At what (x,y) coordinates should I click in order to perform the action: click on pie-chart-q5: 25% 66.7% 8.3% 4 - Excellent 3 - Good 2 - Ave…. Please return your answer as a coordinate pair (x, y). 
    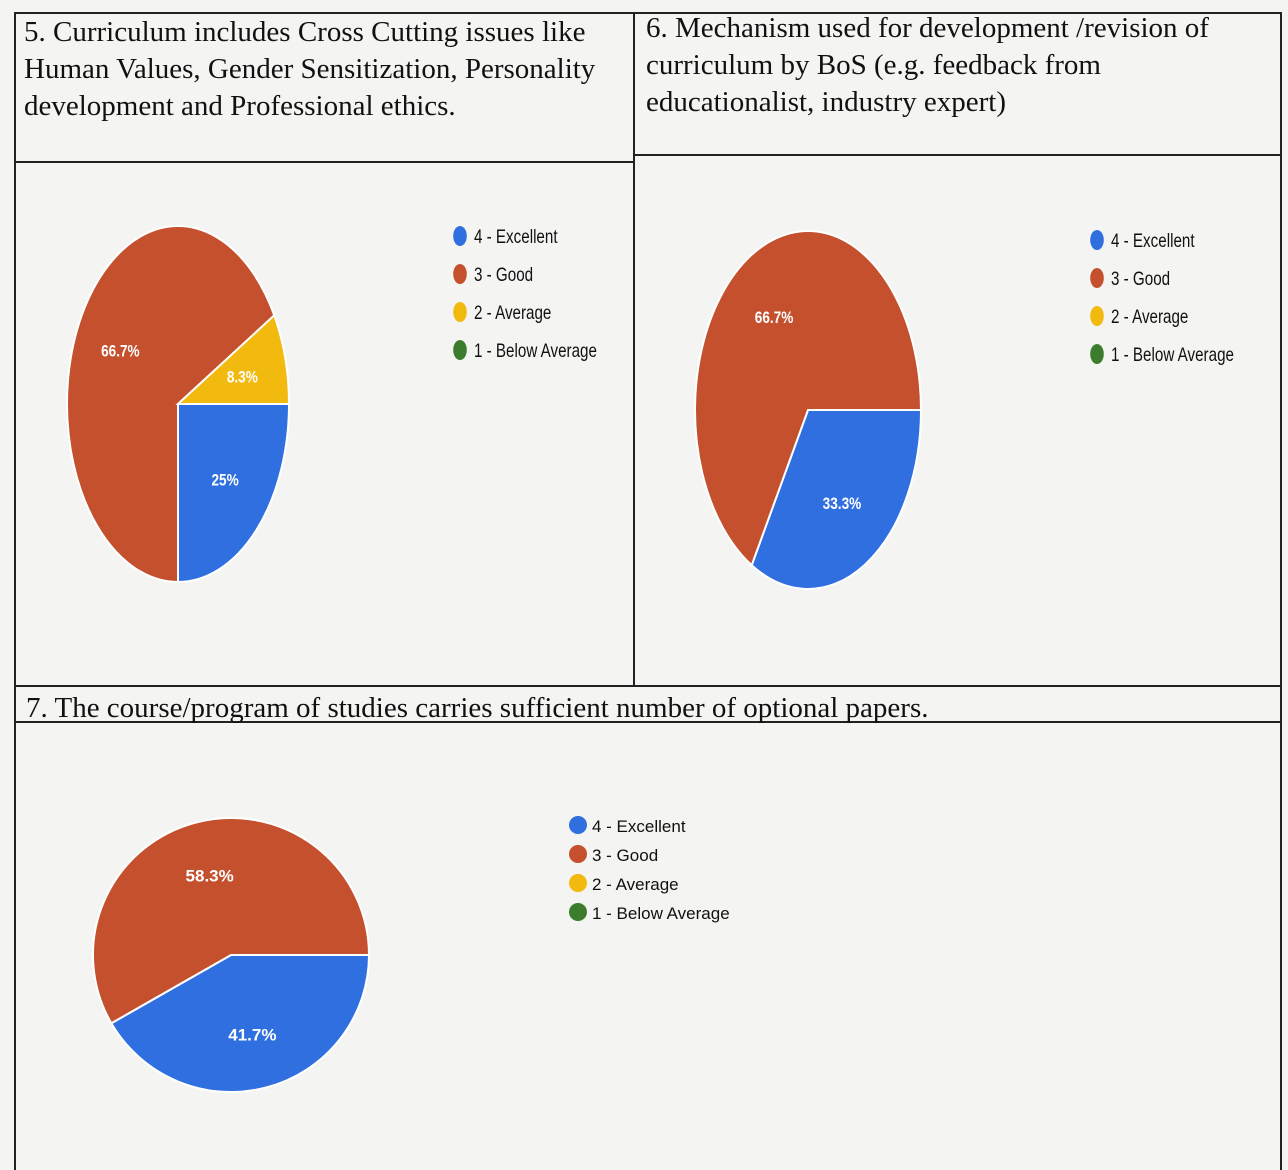
    Looking at the image, I should click on (331, 404).